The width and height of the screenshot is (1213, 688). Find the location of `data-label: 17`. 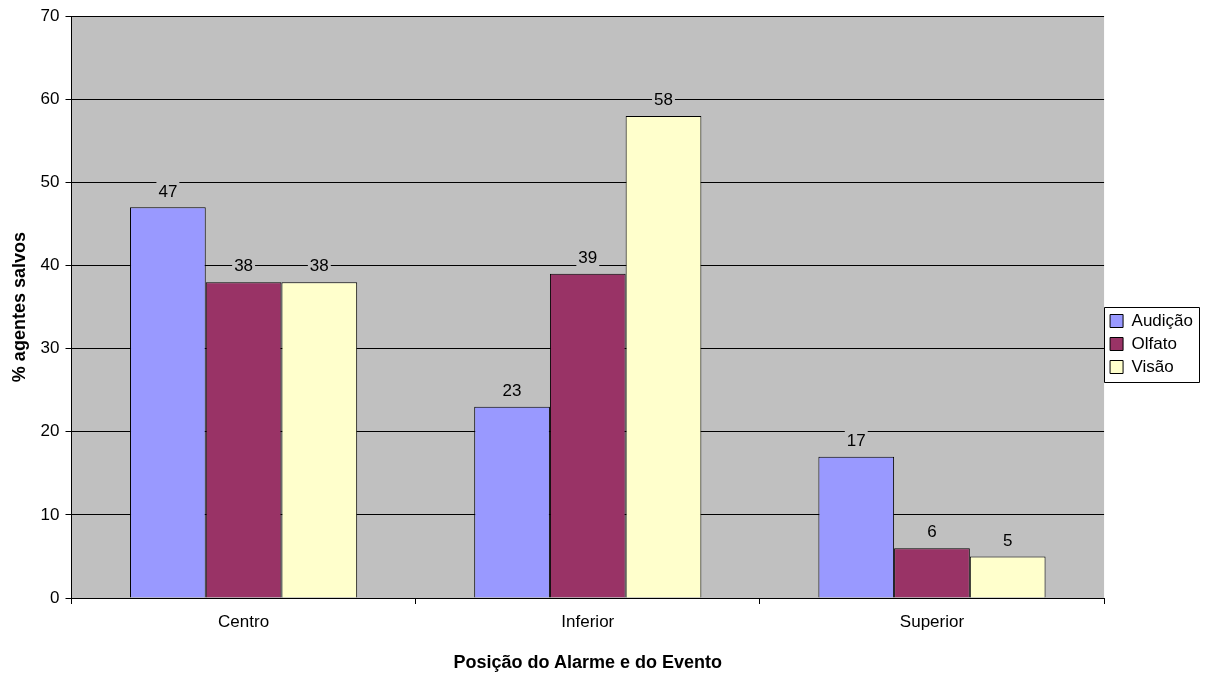

data-label: 17 is located at coordinates (856, 440).